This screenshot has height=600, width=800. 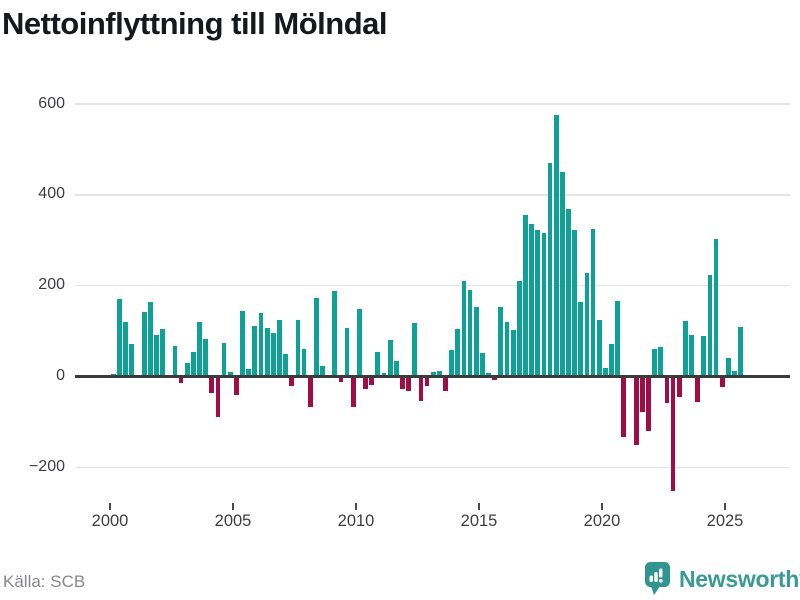 I want to click on y-axis-label: −200, so click(x=46, y=466).